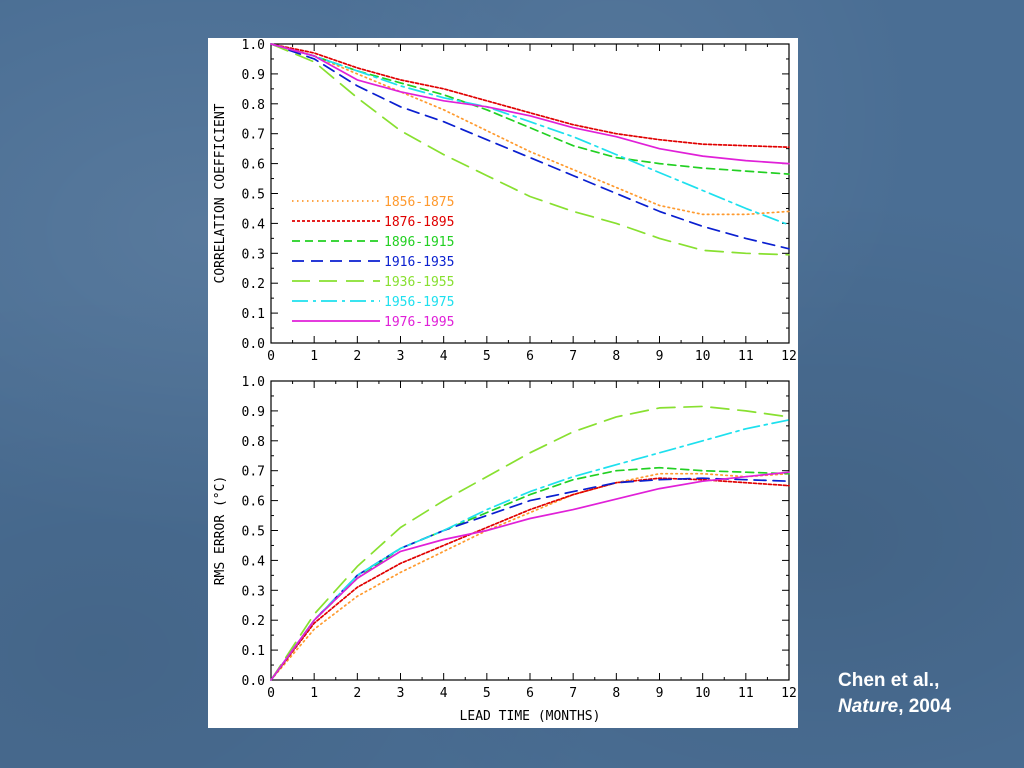 The image size is (1024, 768). What do you see at coordinates (868, 706) in the screenshot?
I see `citation-journal: Nature` at bounding box center [868, 706].